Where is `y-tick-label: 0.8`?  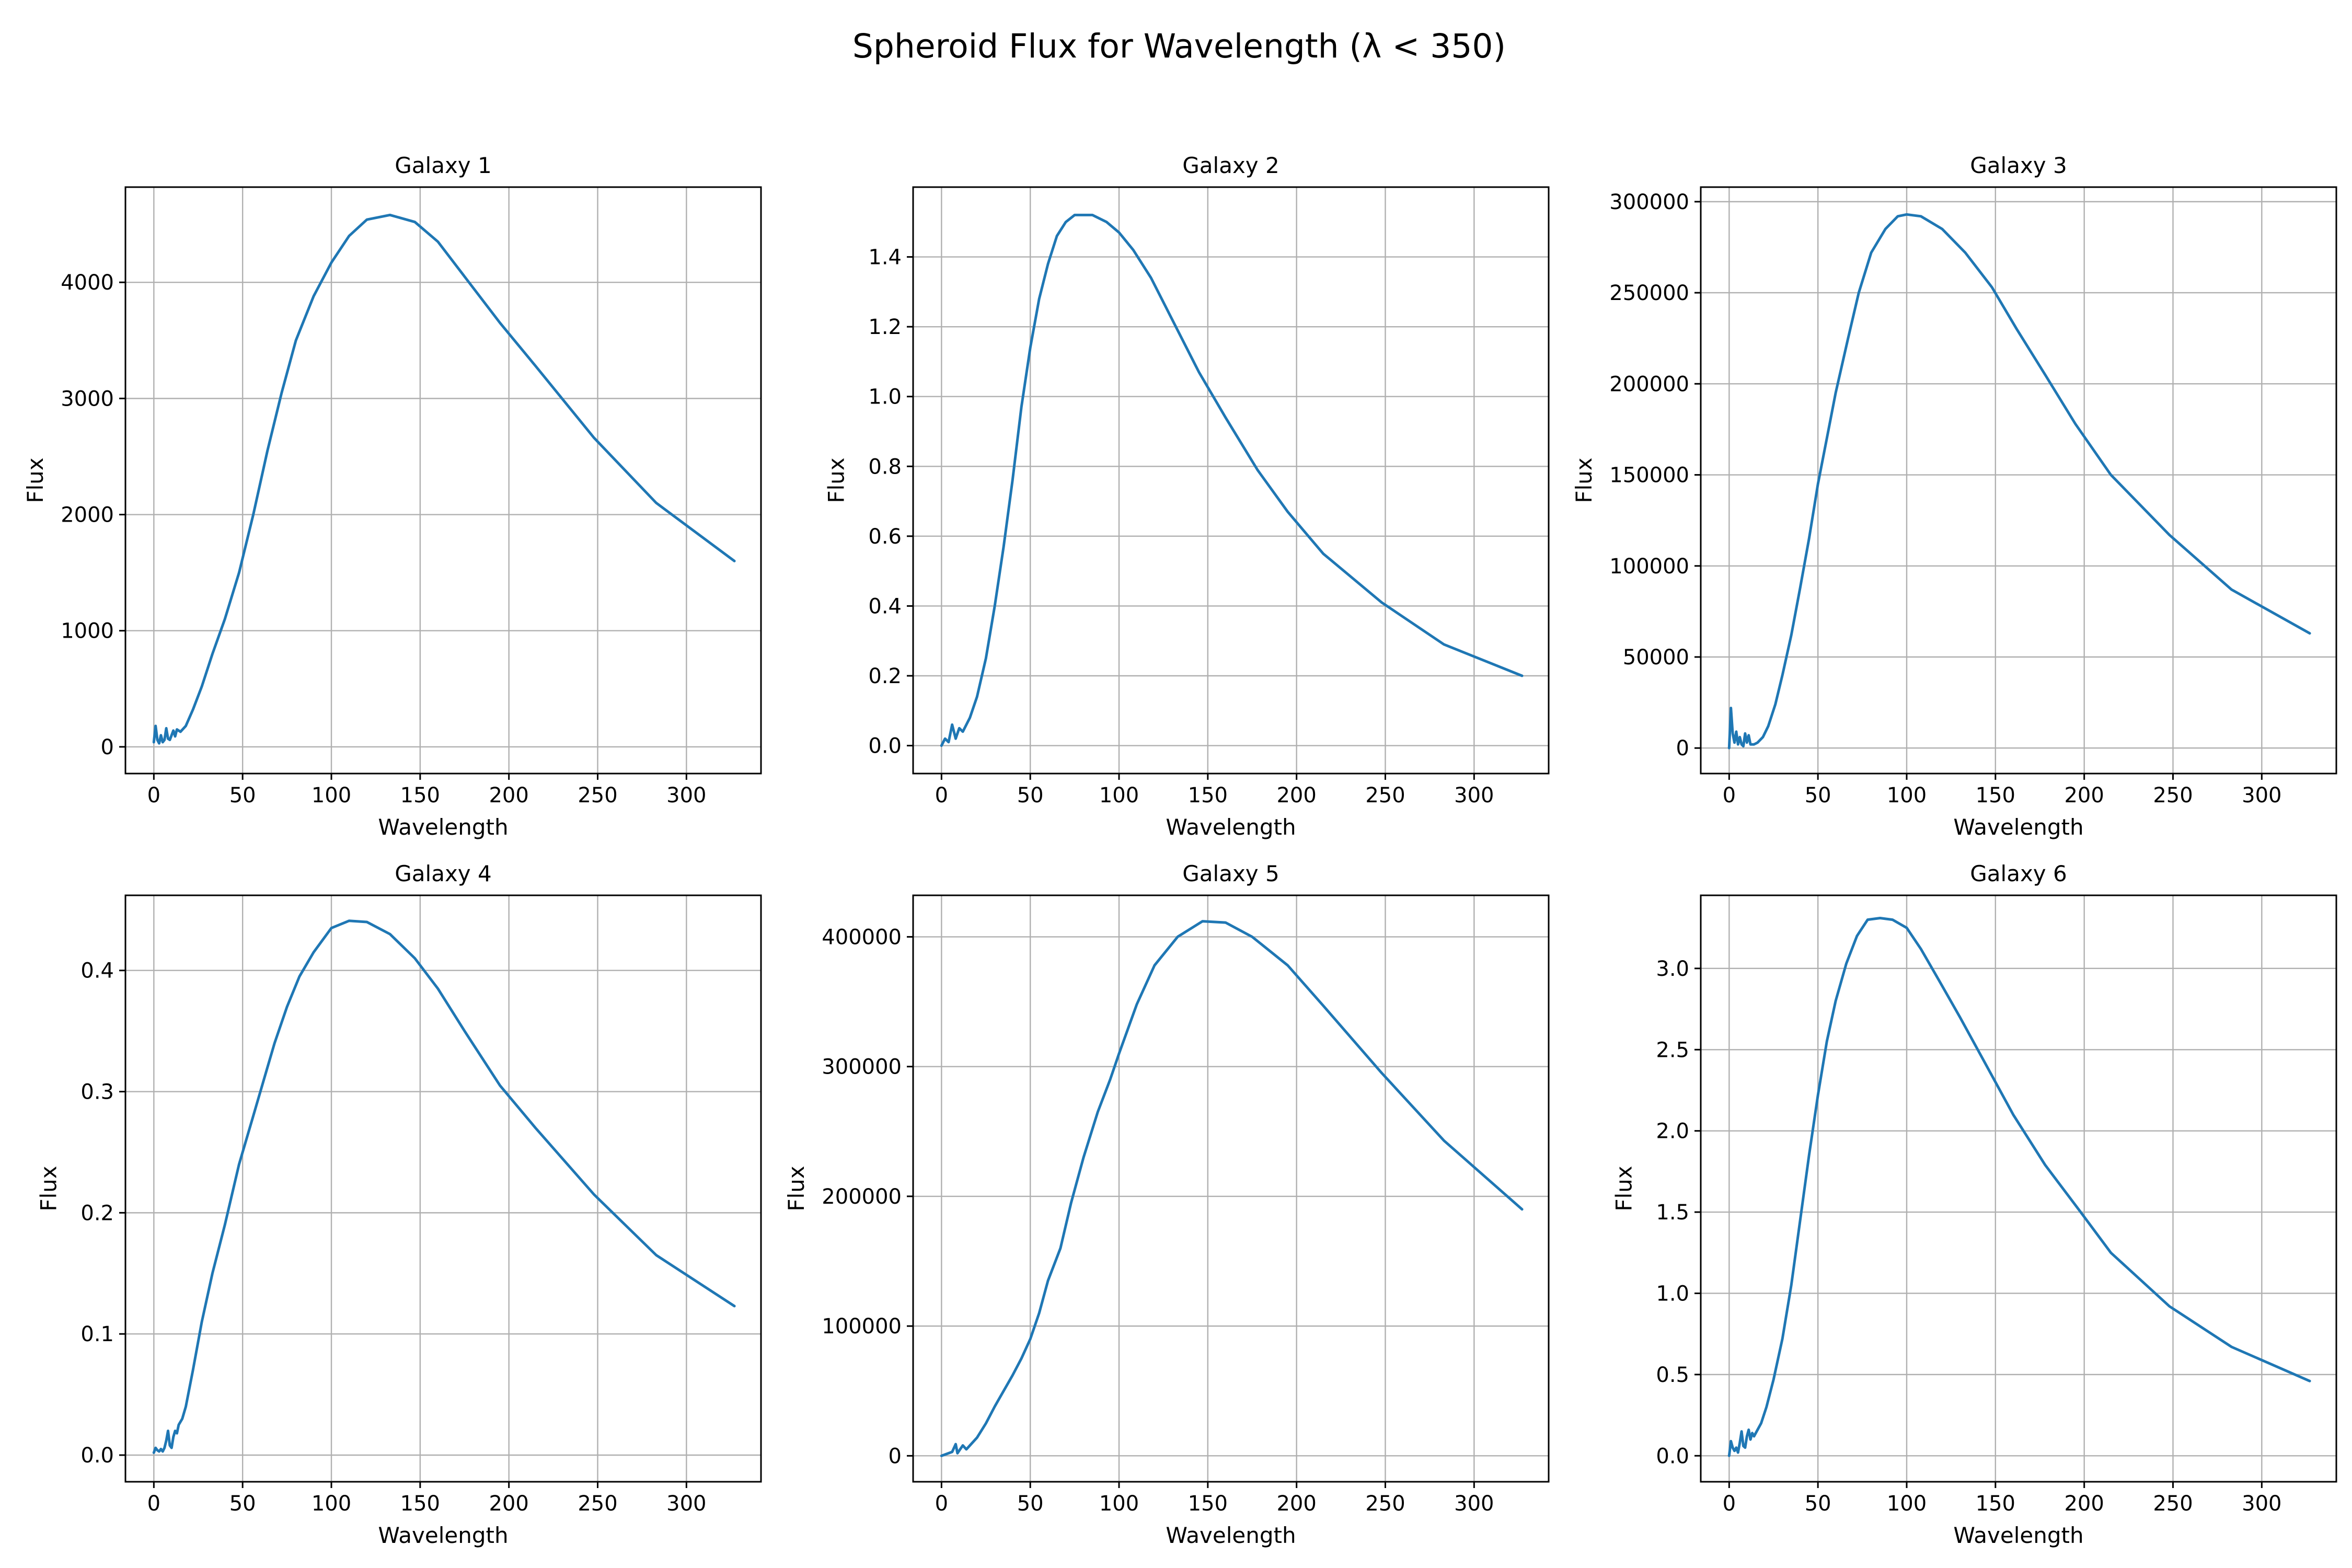 y-tick-label: 0.8 is located at coordinates (885, 467).